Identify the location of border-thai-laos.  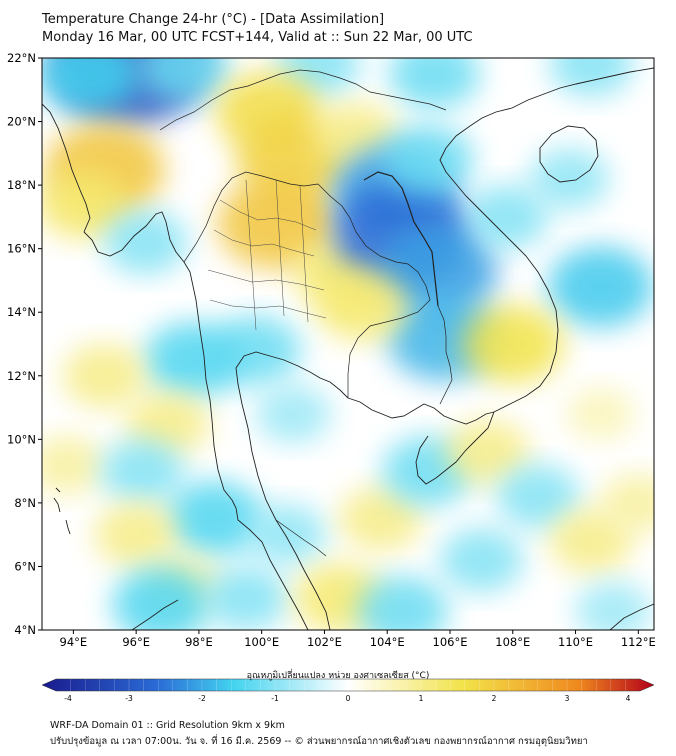
(374, 242).